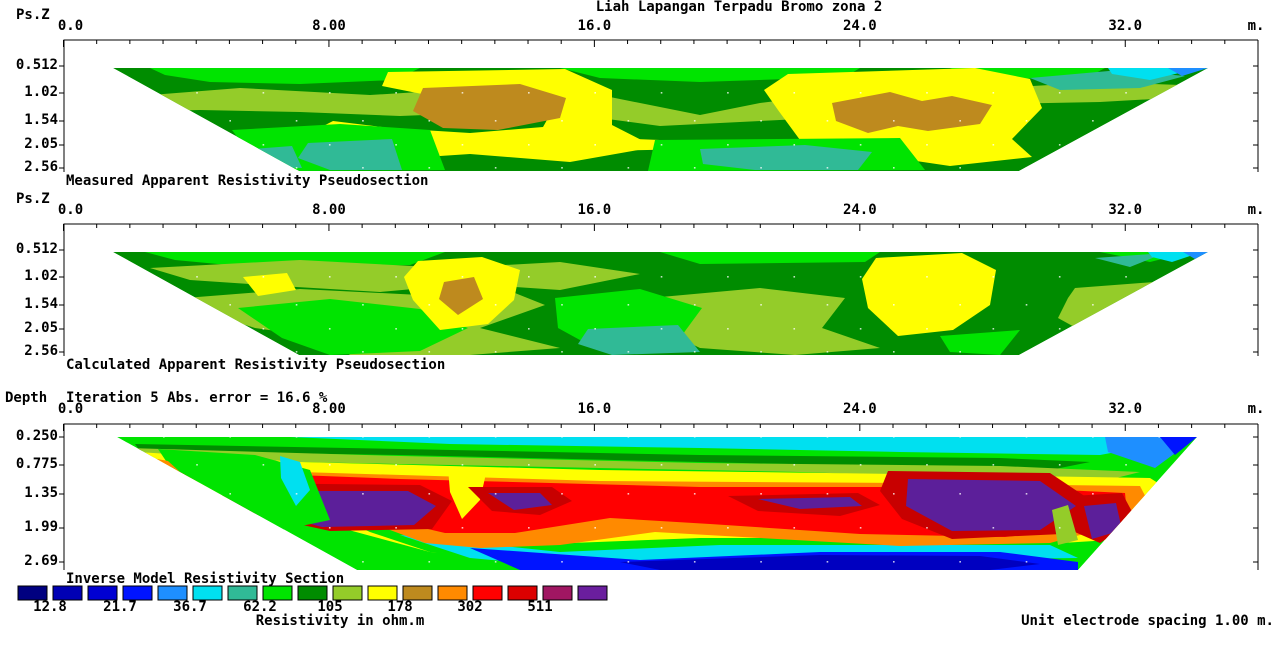 The image size is (1280, 652). I want to click on calculated-depth-label: 2.56, so click(41, 351).